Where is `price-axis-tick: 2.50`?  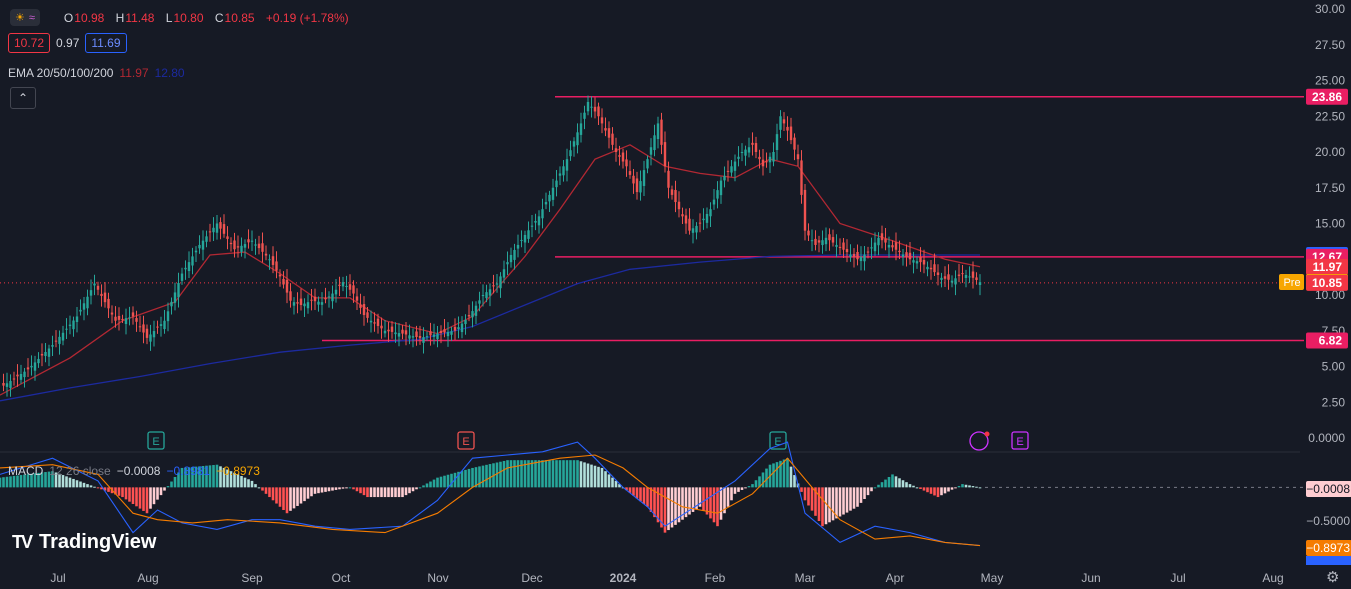 price-axis-tick: 2.50 is located at coordinates (1334, 402).